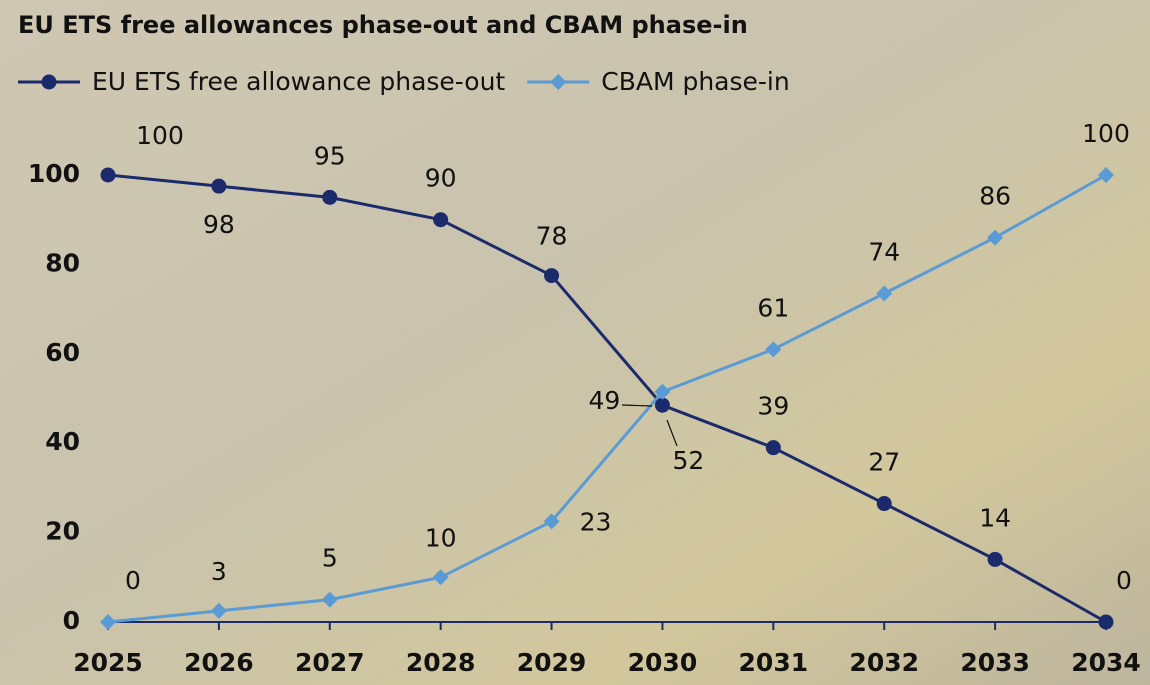  What do you see at coordinates (441, 662) in the screenshot?
I see `x-tick-label: 2028` at bounding box center [441, 662].